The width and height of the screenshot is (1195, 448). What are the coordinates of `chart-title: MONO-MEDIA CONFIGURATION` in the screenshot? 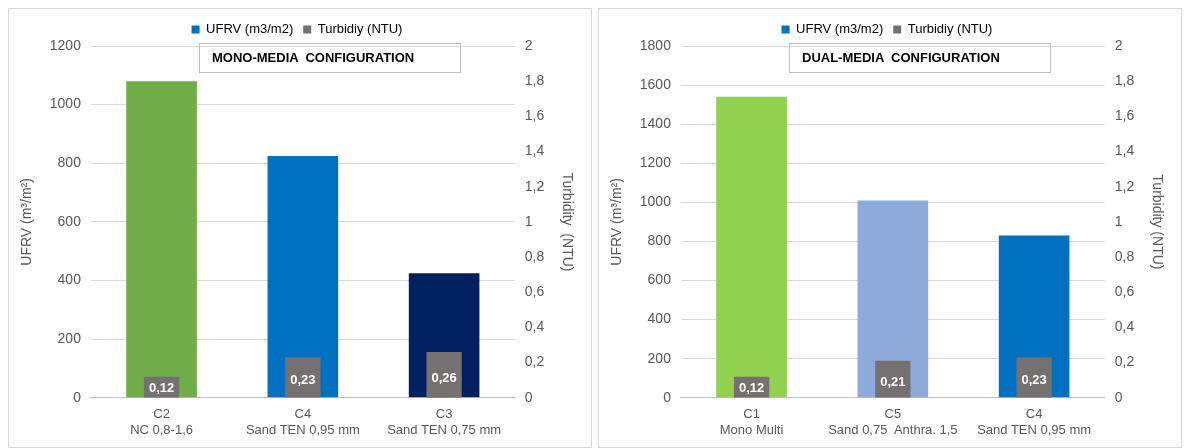 It's located at (313, 57).